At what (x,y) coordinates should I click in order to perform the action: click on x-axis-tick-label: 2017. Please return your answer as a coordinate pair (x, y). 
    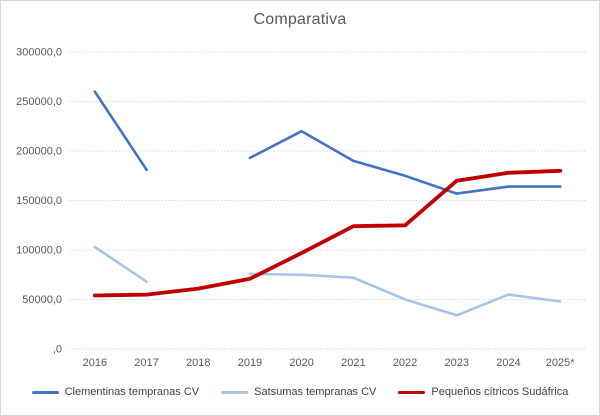
    Looking at the image, I should click on (146, 363).